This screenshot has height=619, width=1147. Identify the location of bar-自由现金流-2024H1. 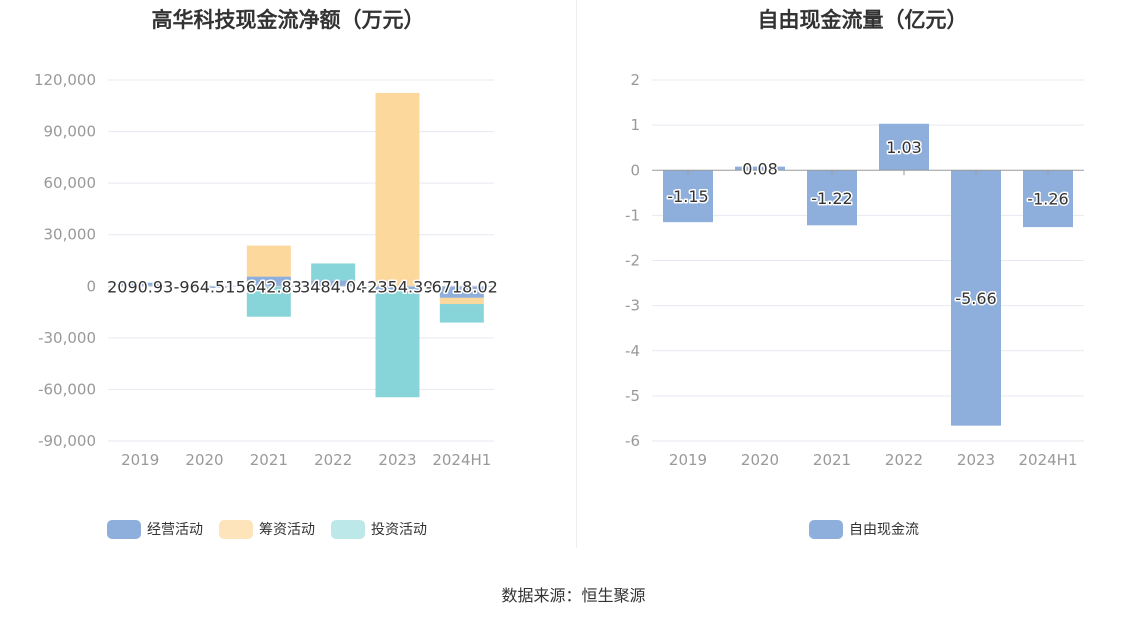
(1048, 199).